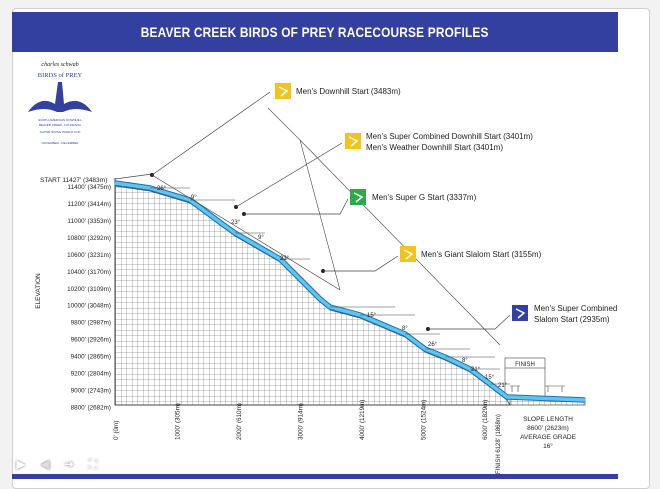  I want to click on fullscreen-icon: ⛶, so click(93, 464).